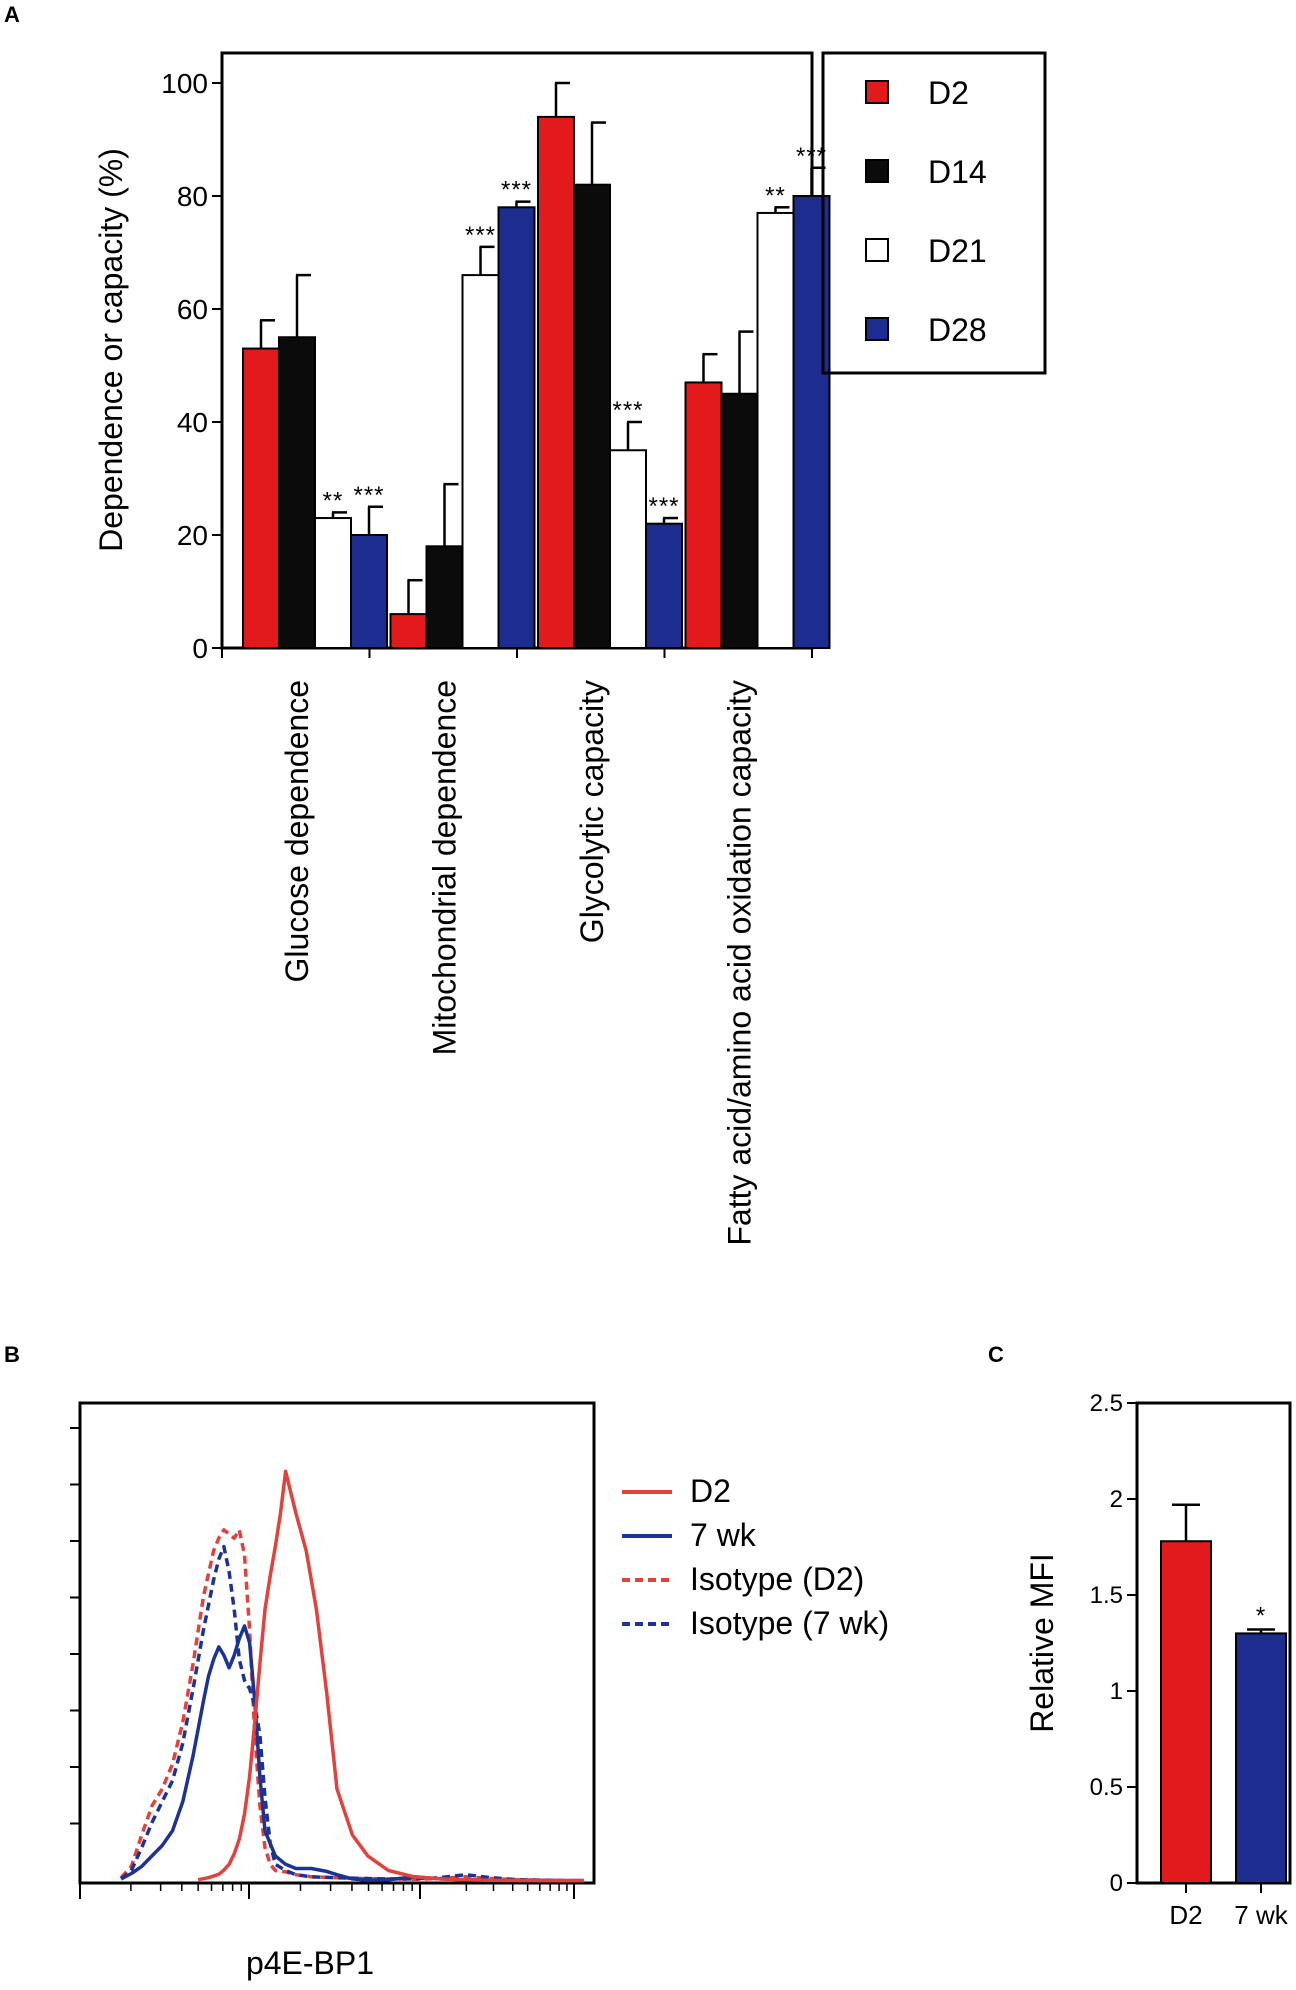 This screenshot has height=1990, width=1296. I want to click on x-axis-title-b: p4E-BP1, so click(310, 1963).